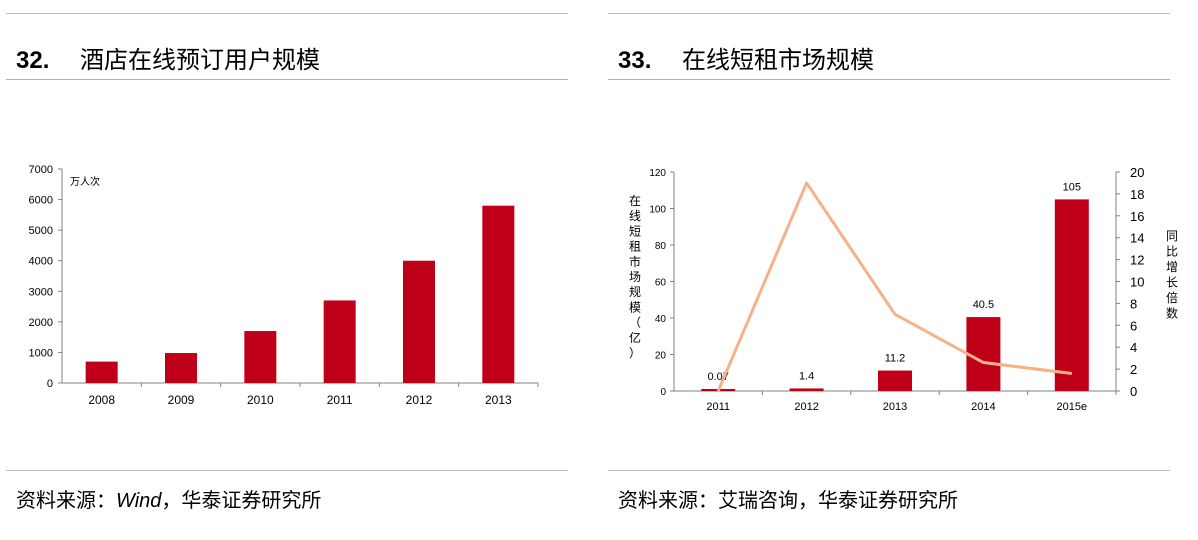 The image size is (1198, 540). I want to click on left-axis-title-char: 亿, so click(635, 337).